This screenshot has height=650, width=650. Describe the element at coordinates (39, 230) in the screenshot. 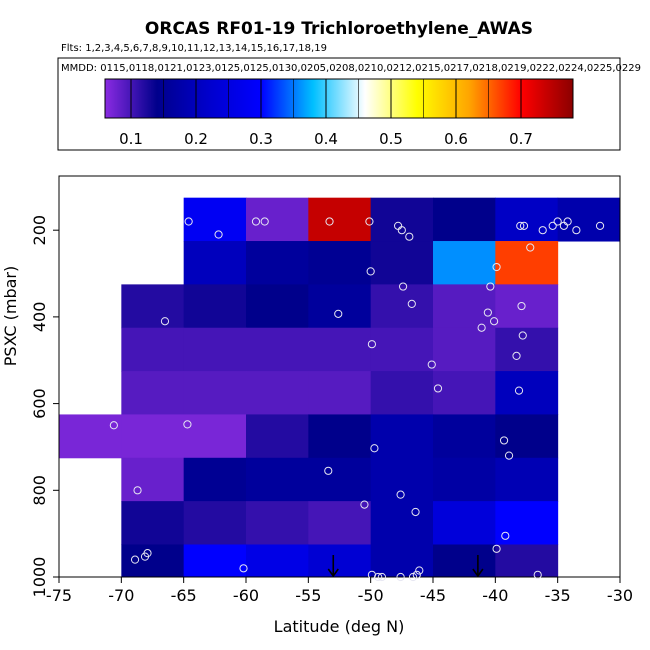

I see `y-tick-label: 200` at that location.